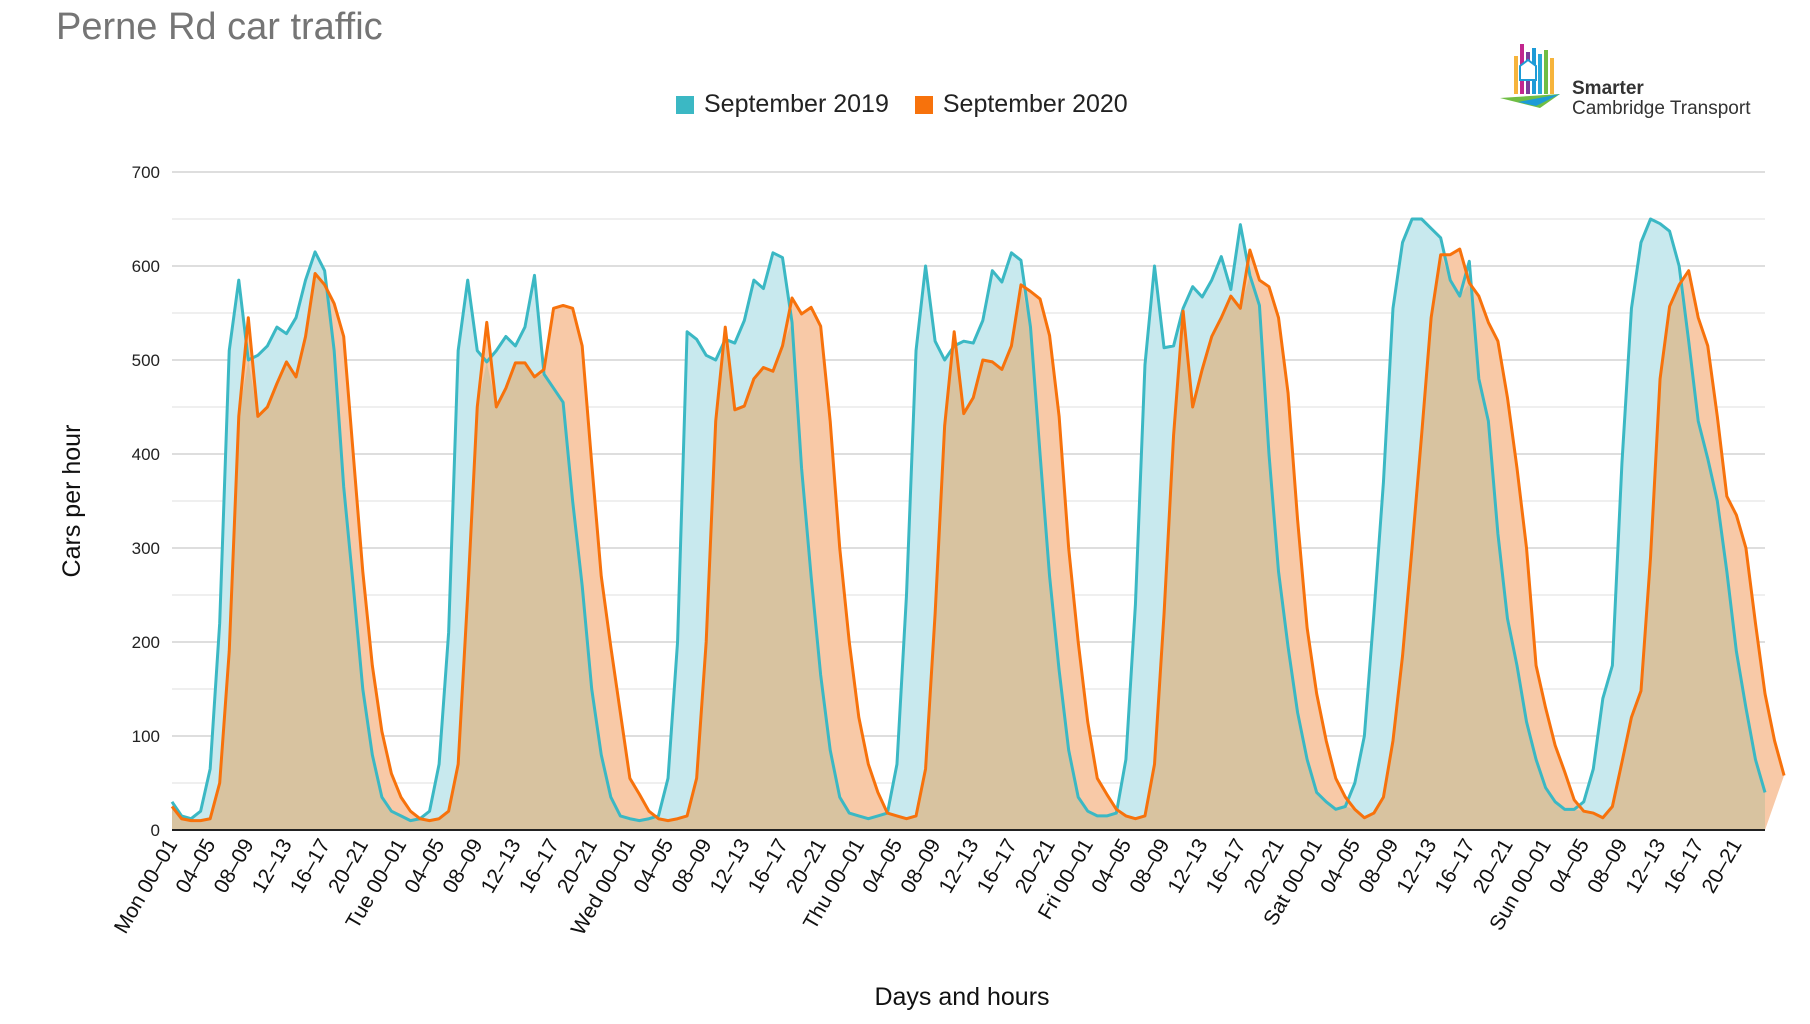  I want to click on legend-item-2020: September 2020, so click(1021, 104).